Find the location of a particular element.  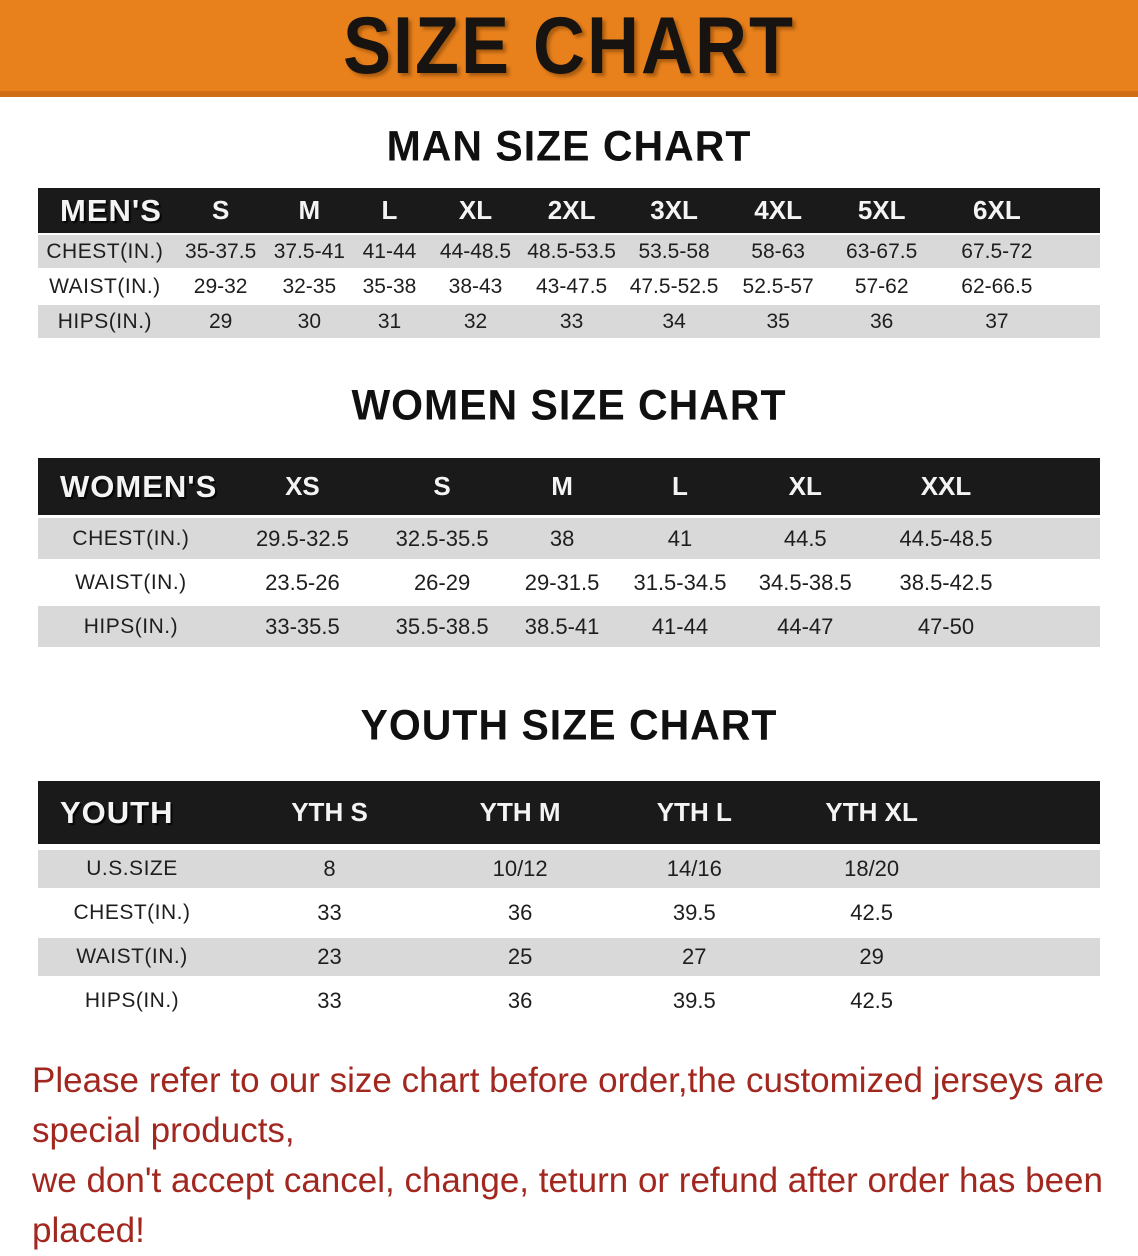

youth-size-header-yth-m: YTH M is located at coordinates (520, 812).